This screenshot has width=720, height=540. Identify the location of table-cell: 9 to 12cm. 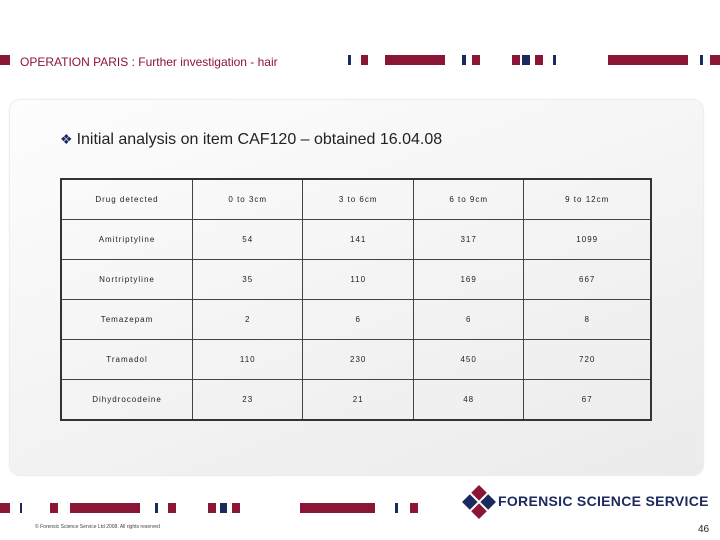
(587, 199).